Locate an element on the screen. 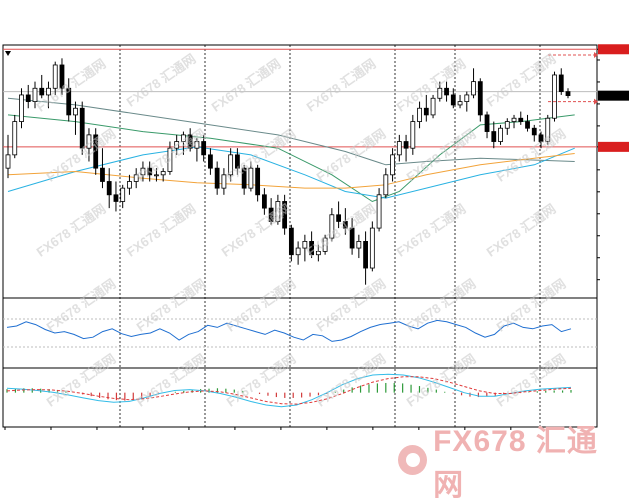 The width and height of the screenshot is (630, 504). rsi-pane-frame is located at coordinates (300, 333).